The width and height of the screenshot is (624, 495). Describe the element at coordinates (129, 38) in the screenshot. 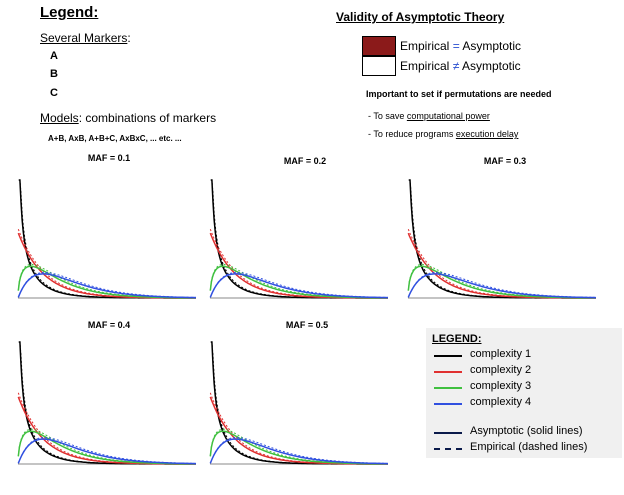

I see `markers-heading-suffix: :` at that location.